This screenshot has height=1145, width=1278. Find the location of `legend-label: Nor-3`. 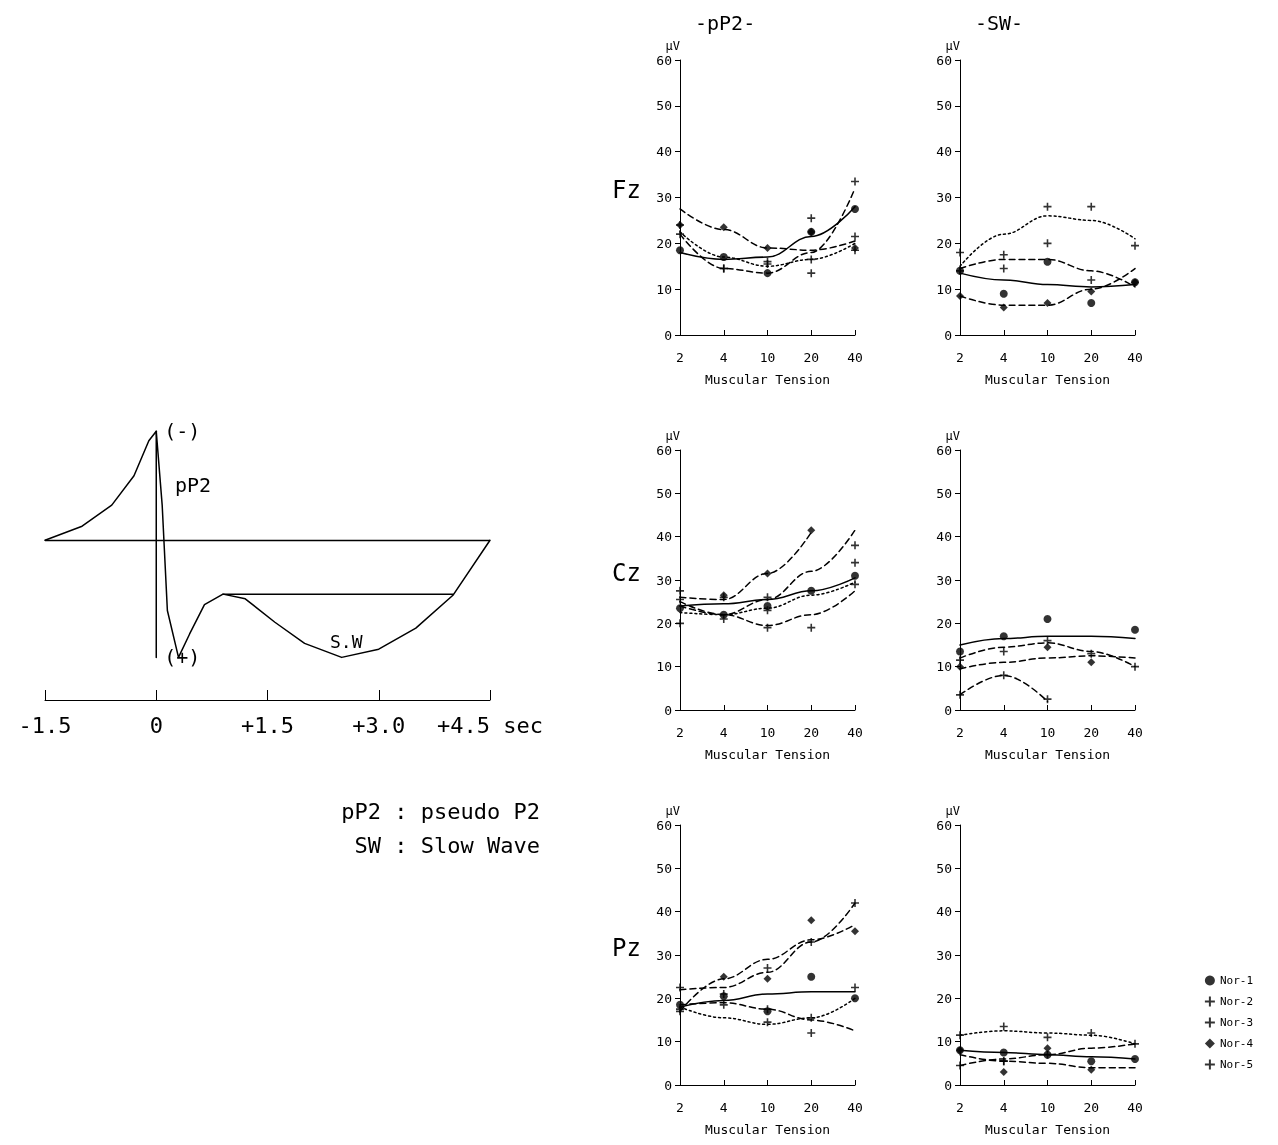

legend-label: Nor-3 is located at coordinates (1236, 1022).